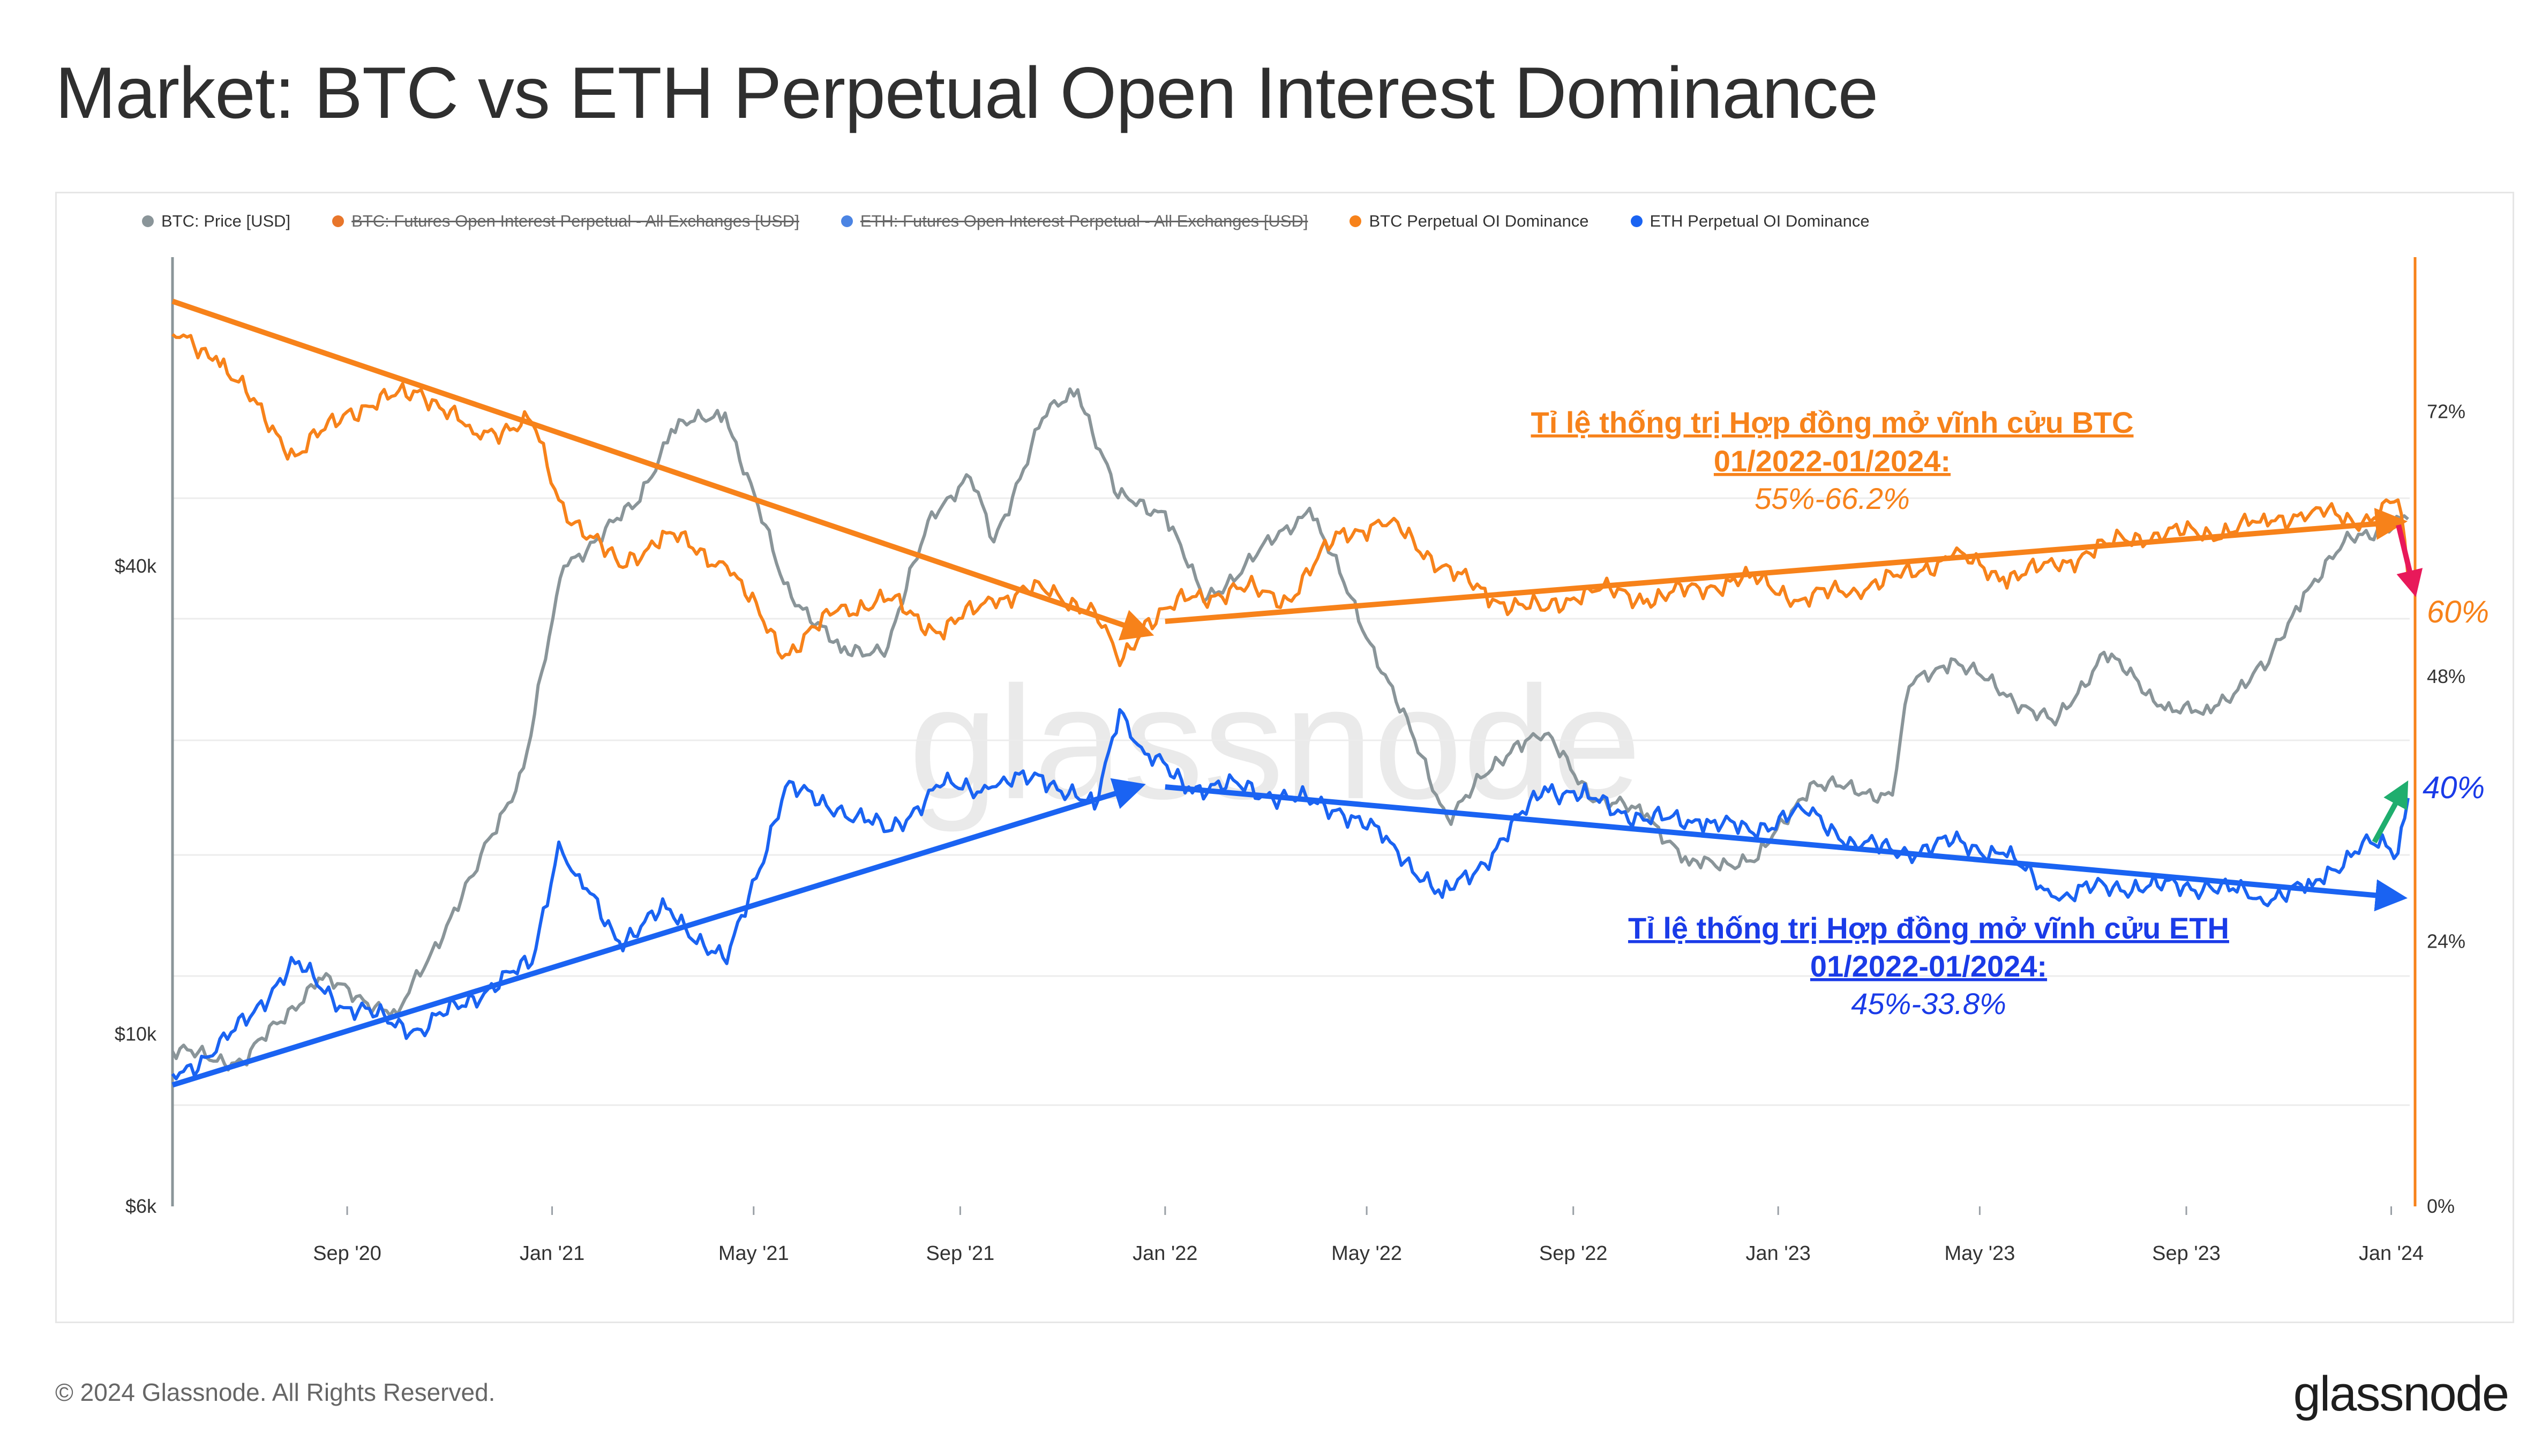 The height and width of the screenshot is (1456, 2534). Describe the element at coordinates (1367, 1253) in the screenshot. I see `x-tick-label: May '22` at that location.